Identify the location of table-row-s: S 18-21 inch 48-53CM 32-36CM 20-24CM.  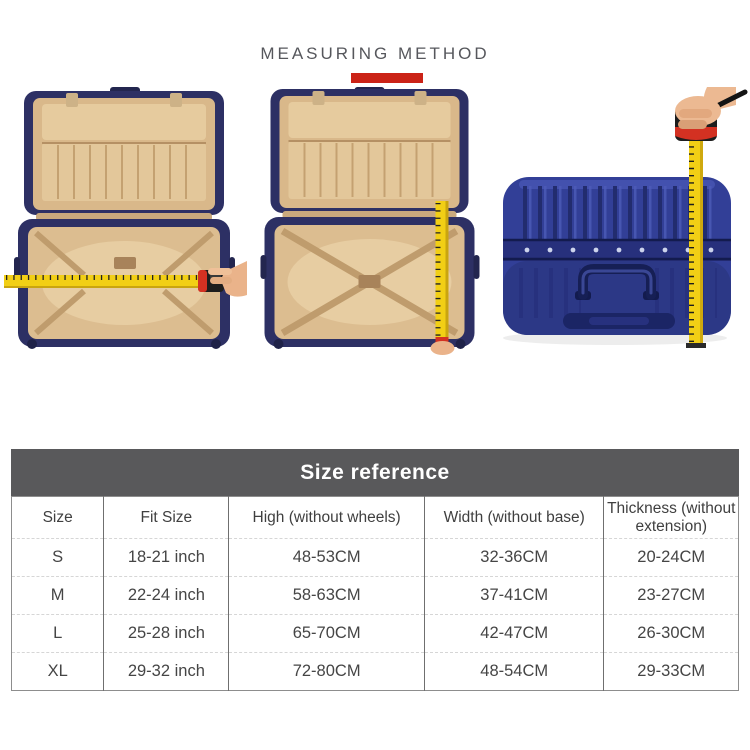
(375, 557).